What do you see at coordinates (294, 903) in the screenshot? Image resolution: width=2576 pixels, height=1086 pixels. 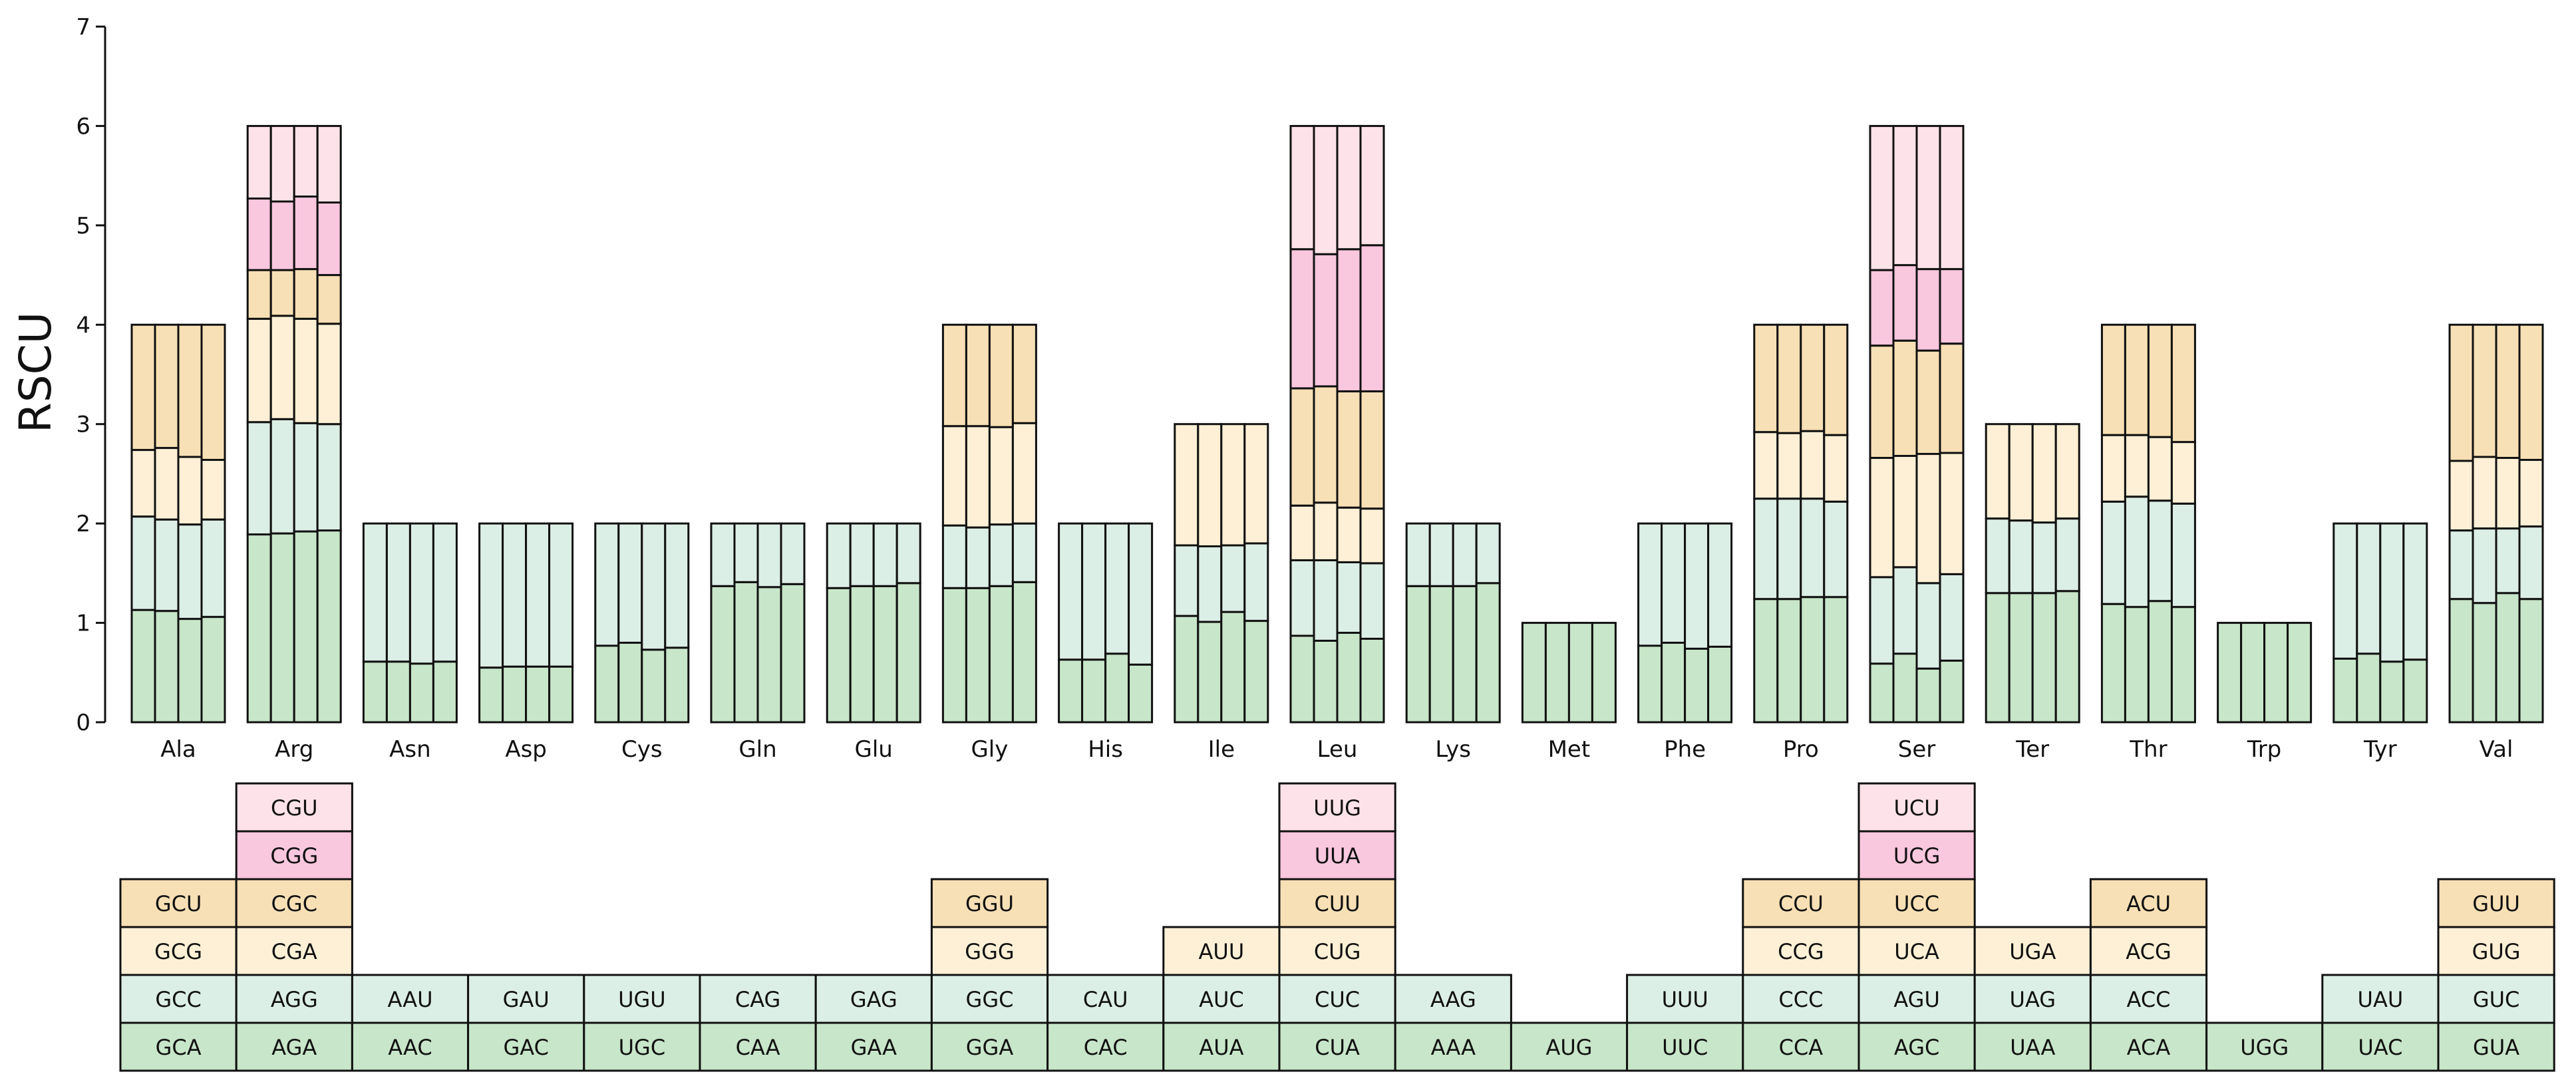 I see `codon-label: CGC` at bounding box center [294, 903].